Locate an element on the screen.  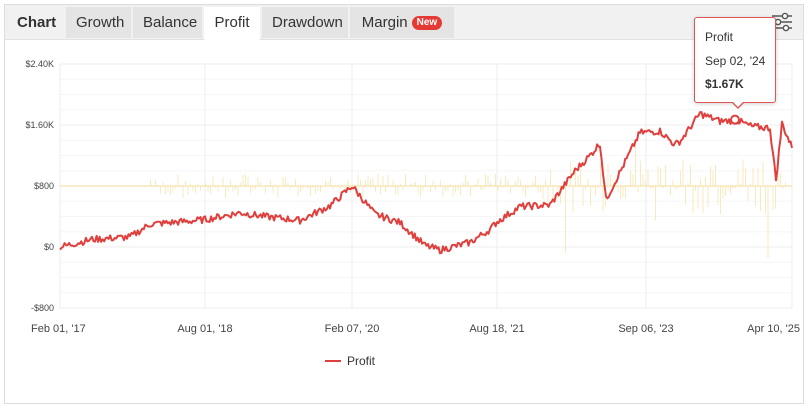
legend-label: Profit is located at coordinates (361, 361).